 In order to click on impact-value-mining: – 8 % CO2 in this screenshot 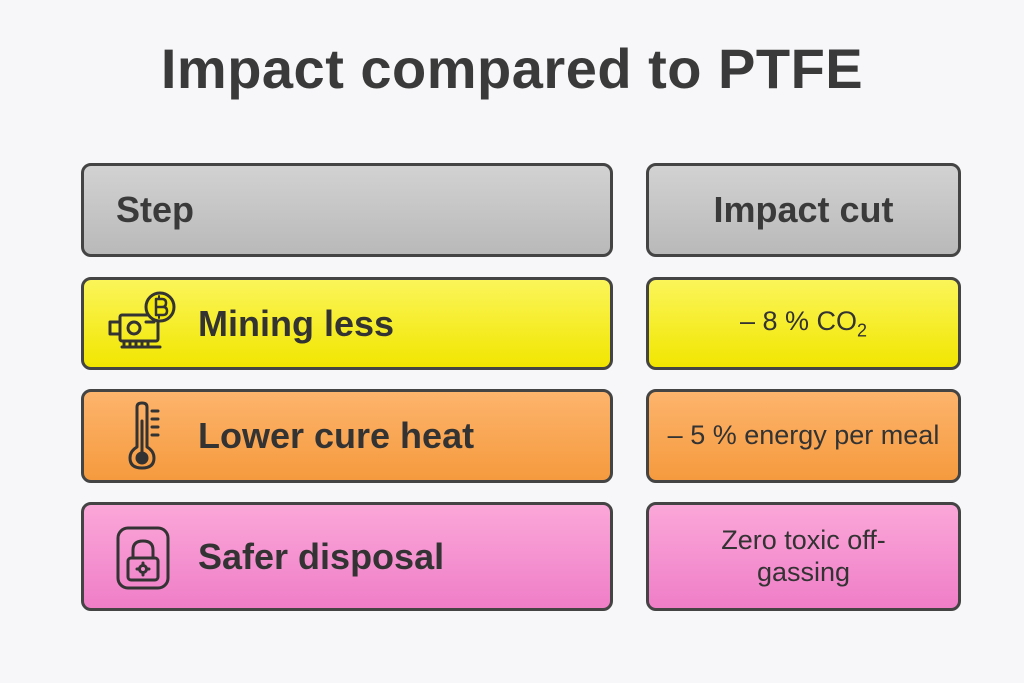, I will do `click(803, 323)`.